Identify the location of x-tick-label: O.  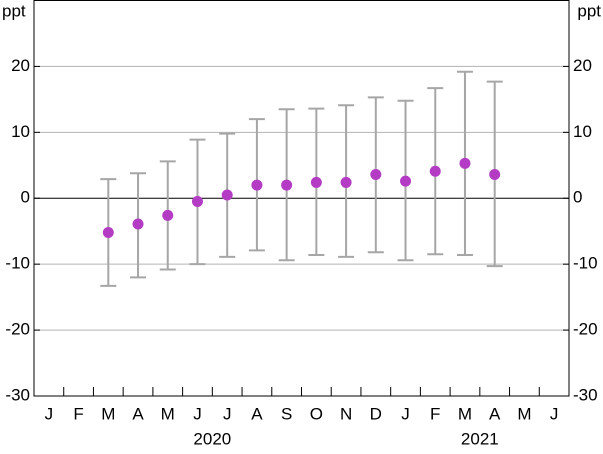
(316, 413).